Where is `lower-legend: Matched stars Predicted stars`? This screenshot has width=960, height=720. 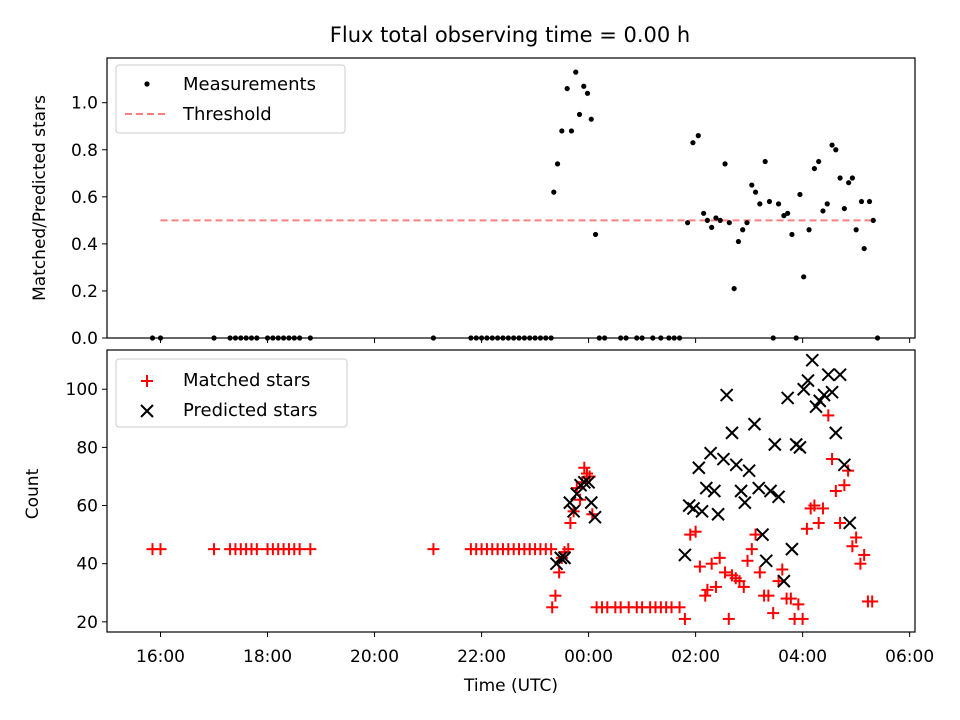 lower-legend: Matched stars Predicted stars is located at coordinates (231, 393).